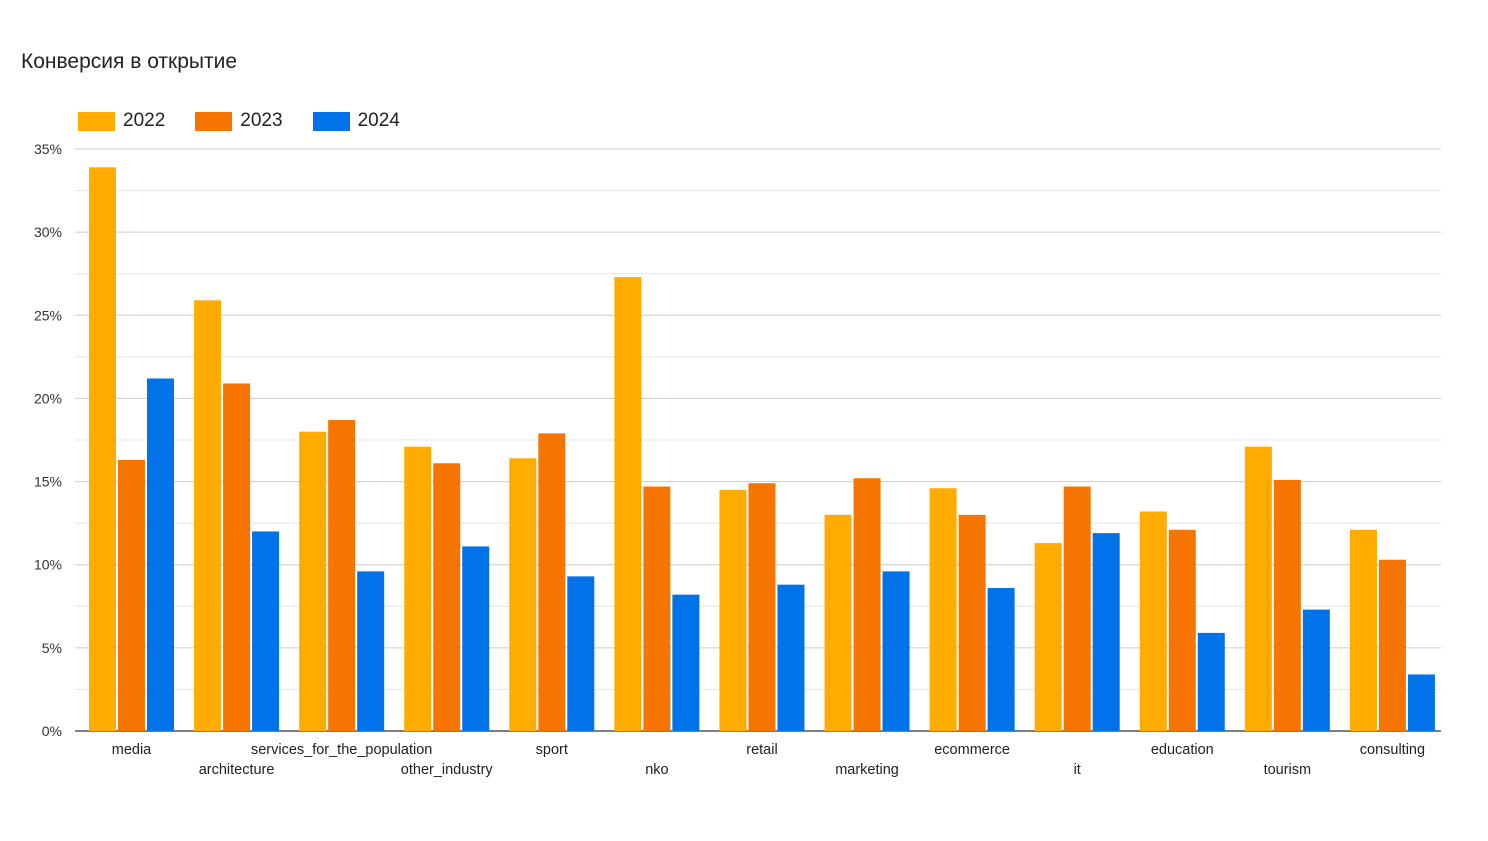 The image size is (1488, 841). I want to click on bar-nko-2023, so click(657, 608).